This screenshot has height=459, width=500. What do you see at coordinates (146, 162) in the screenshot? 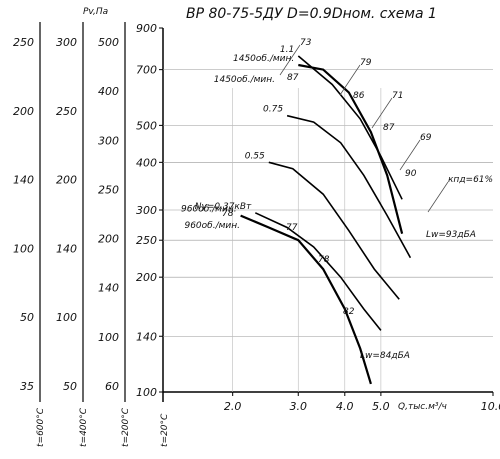
I see `y-tick-label: 400` at bounding box center [146, 162].